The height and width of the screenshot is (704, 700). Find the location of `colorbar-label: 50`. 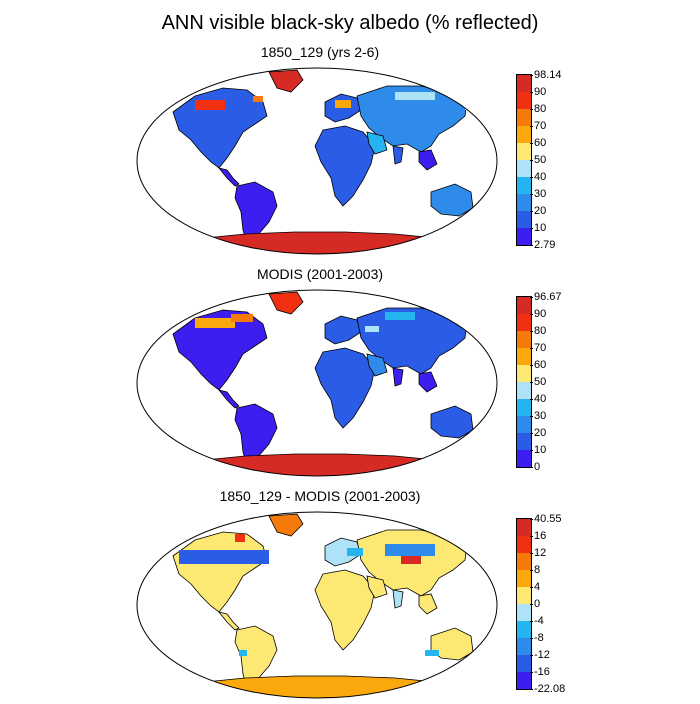

colorbar-label: 50 is located at coordinates (540, 160).